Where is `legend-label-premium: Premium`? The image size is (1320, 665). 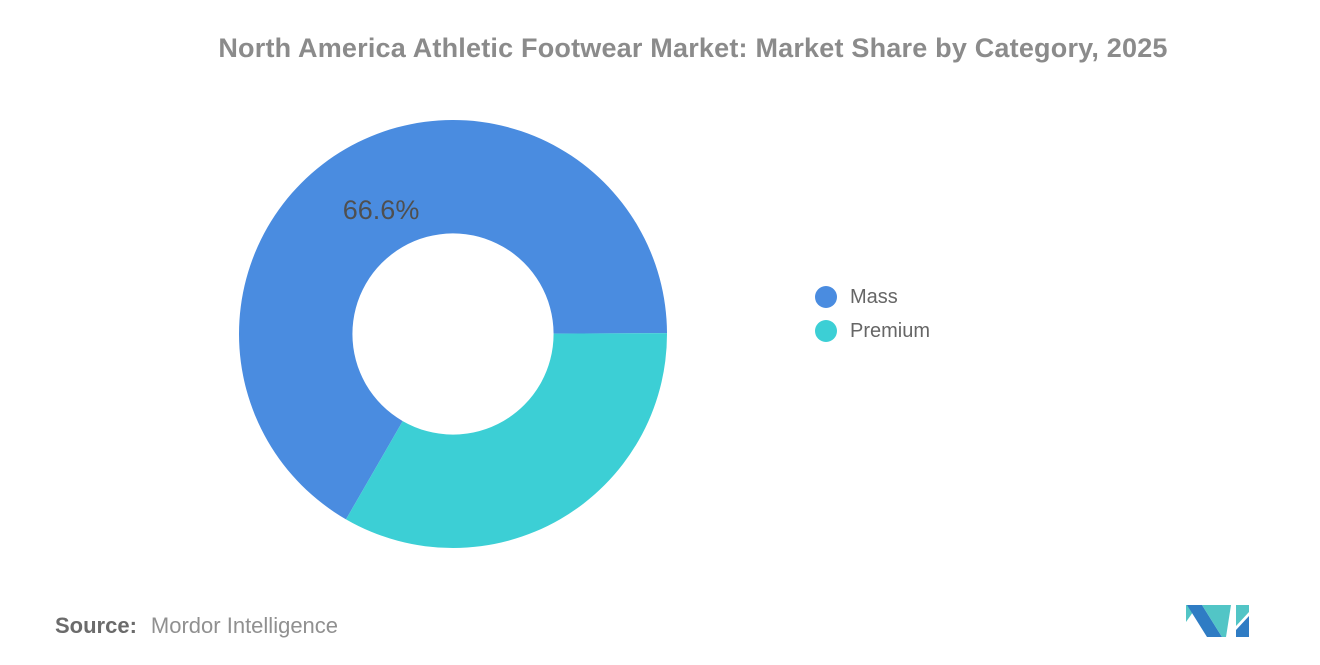
legend-label-premium: Premium is located at coordinates (890, 331).